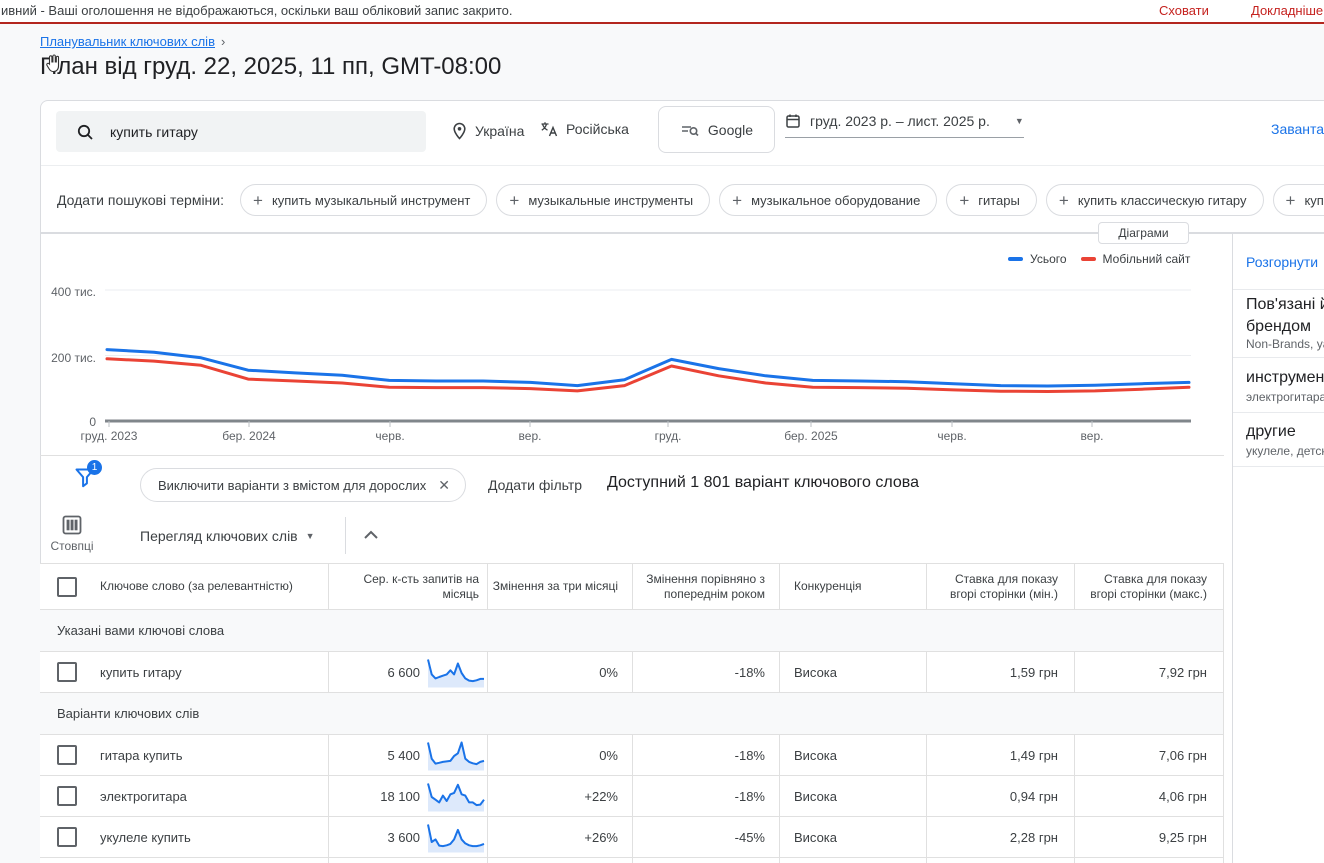  I want to click on mouse-cursor-icon, so click(52, 66).